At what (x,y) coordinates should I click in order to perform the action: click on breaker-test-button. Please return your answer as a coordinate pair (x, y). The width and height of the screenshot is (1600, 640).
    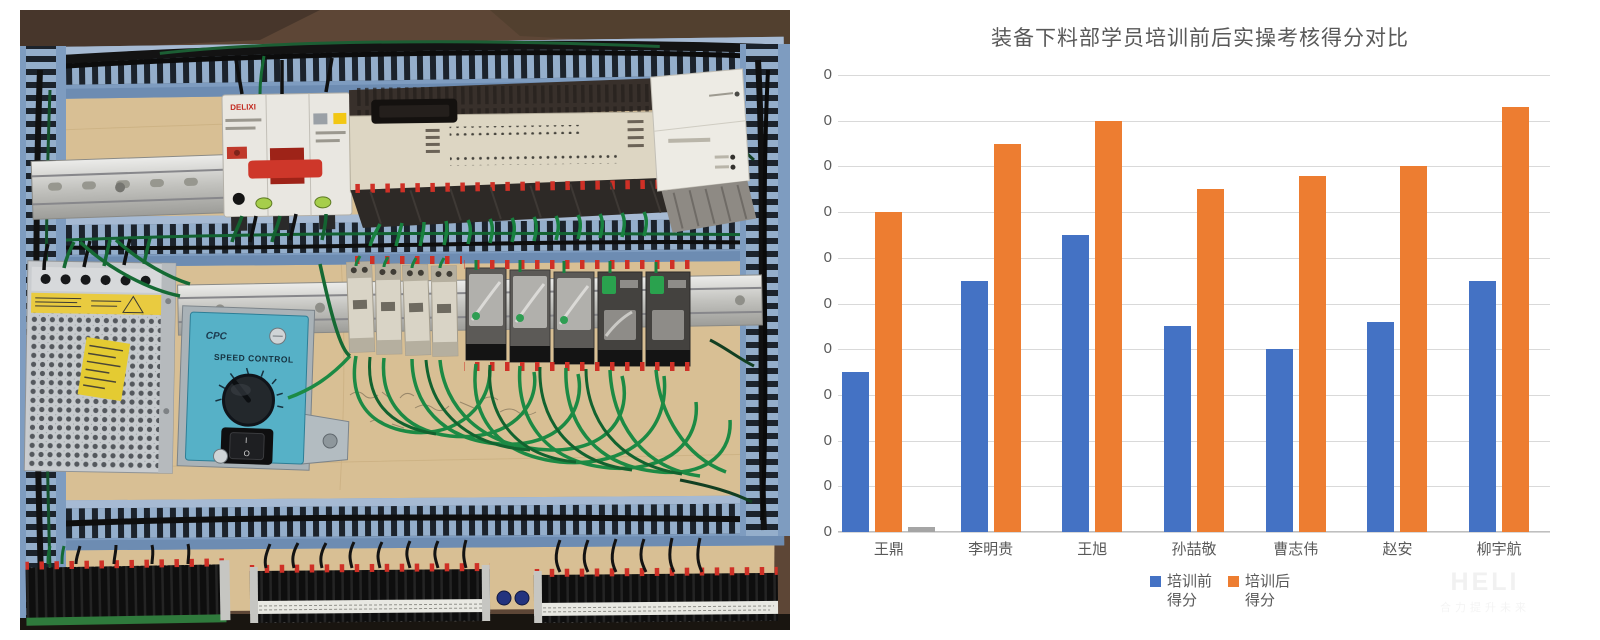
    Looking at the image, I should click on (340, 118).